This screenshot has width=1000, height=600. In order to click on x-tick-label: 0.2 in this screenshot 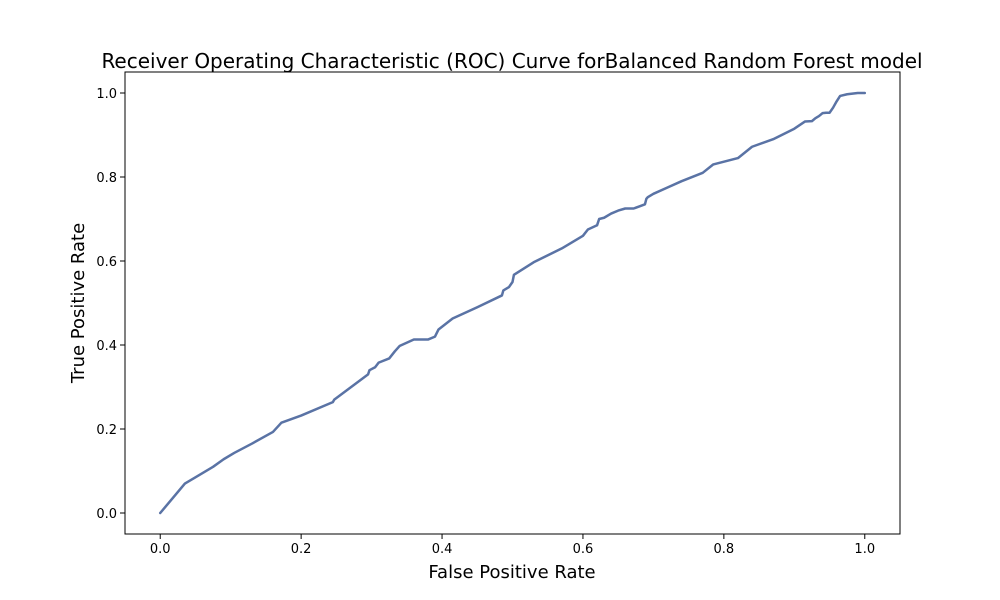, I will do `click(301, 549)`.